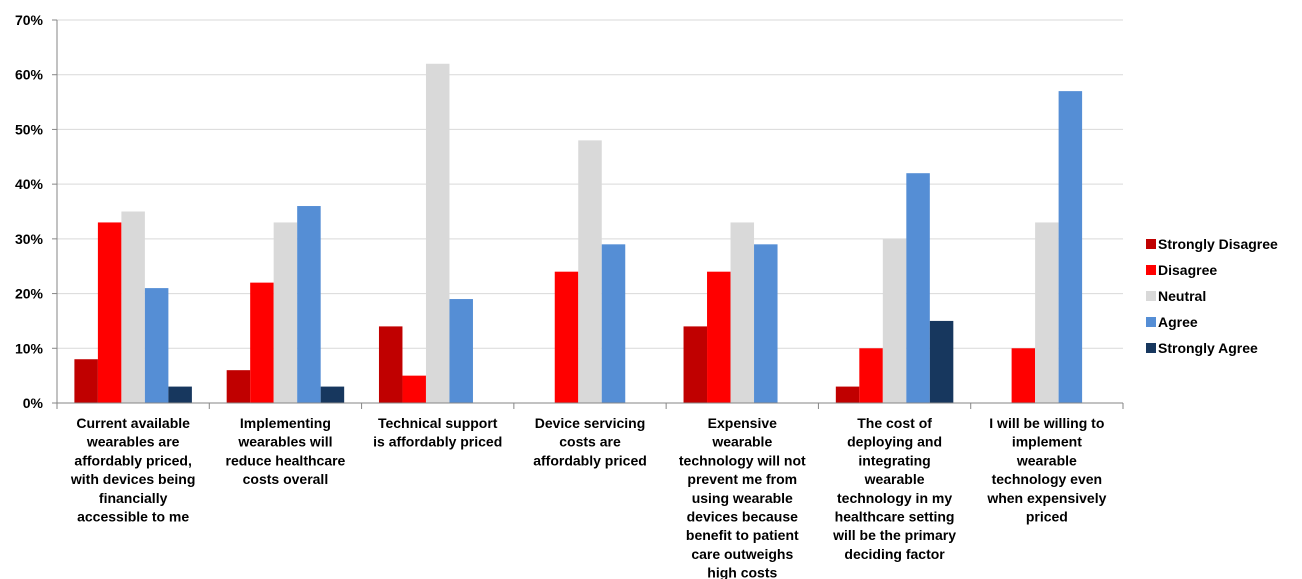  I want to click on y-tick-label: 40%, so click(29, 184).